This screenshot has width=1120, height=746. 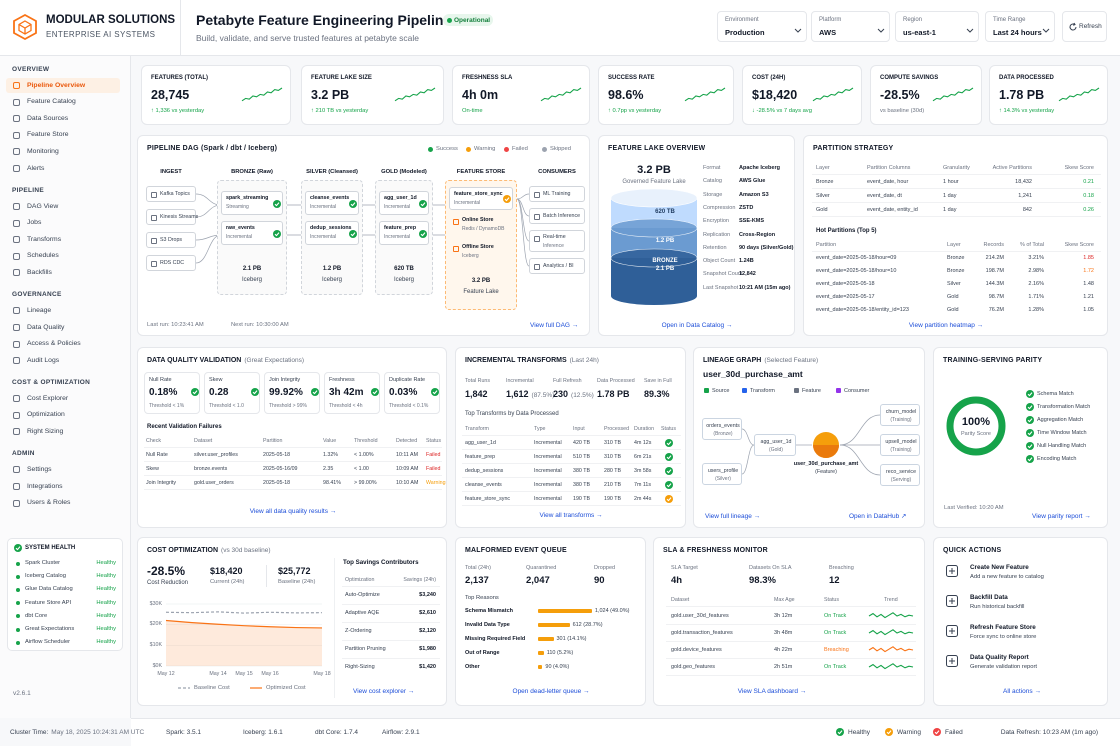 What do you see at coordinates (63, 327) in the screenshot?
I see `nav-item: Data Quality` at bounding box center [63, 327].